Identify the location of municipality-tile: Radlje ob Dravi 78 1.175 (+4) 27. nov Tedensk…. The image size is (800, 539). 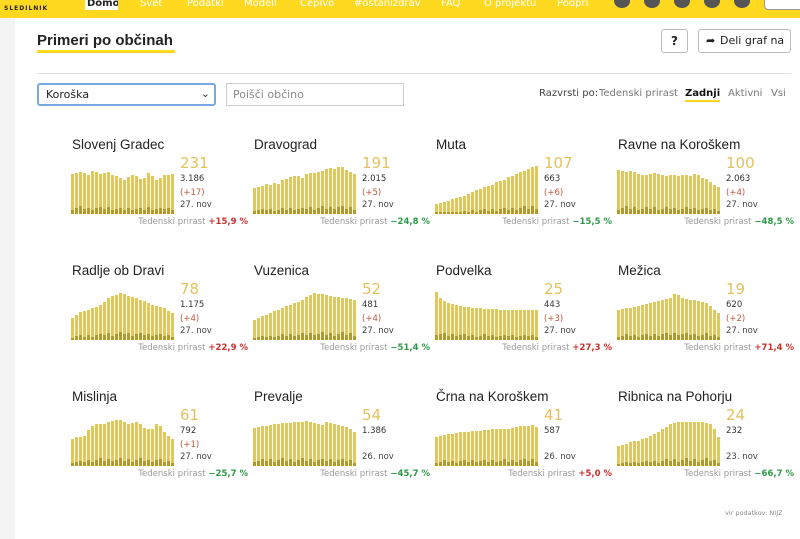
(159, 323).